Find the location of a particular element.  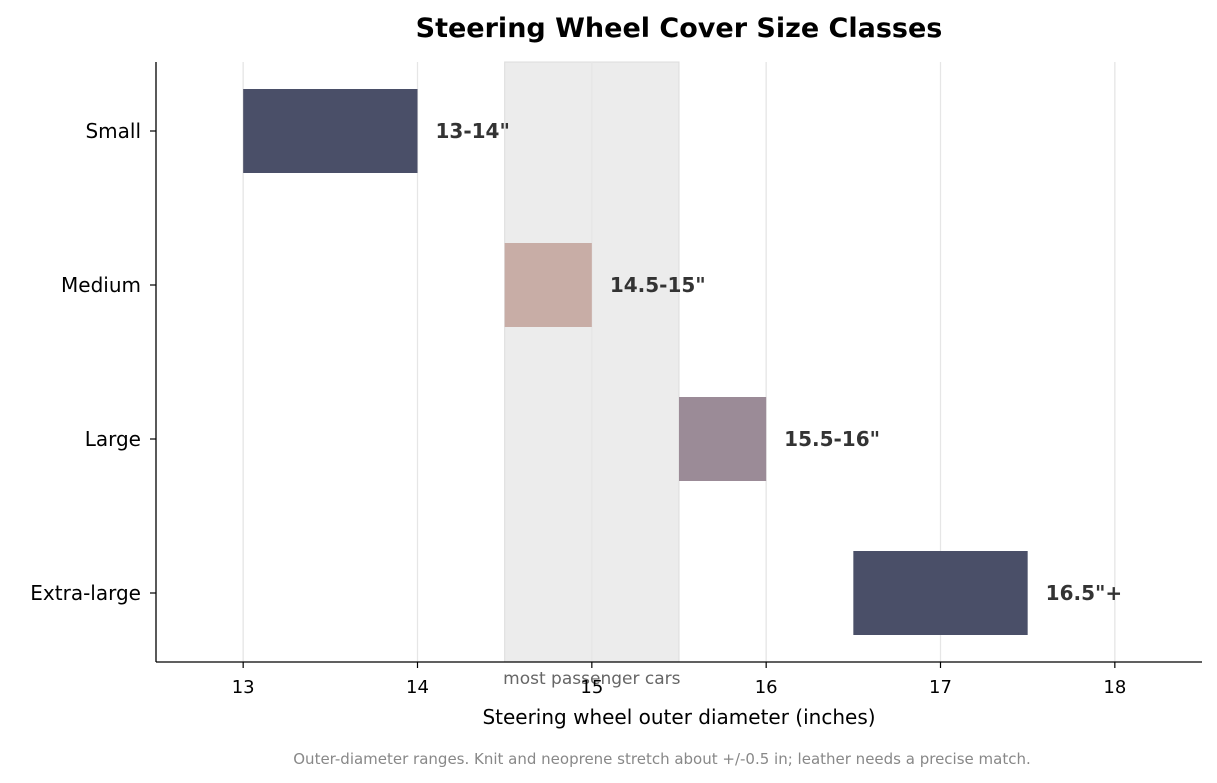

data-label: 13-14" is located at coordinates (473, 131).